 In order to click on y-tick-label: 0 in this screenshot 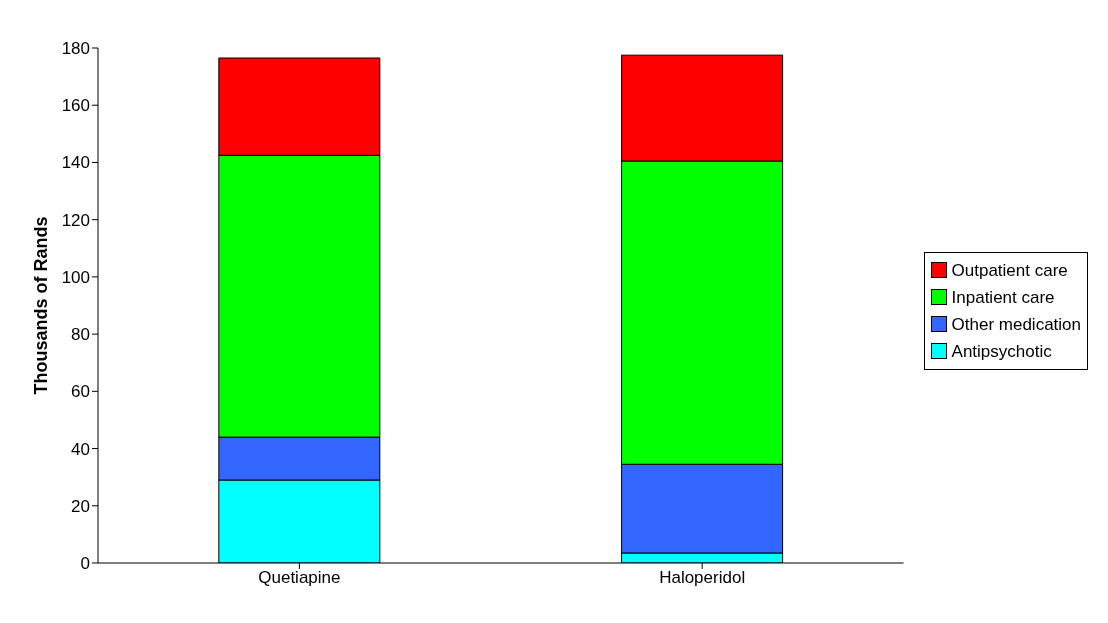, I will do `click(85, 564)`.